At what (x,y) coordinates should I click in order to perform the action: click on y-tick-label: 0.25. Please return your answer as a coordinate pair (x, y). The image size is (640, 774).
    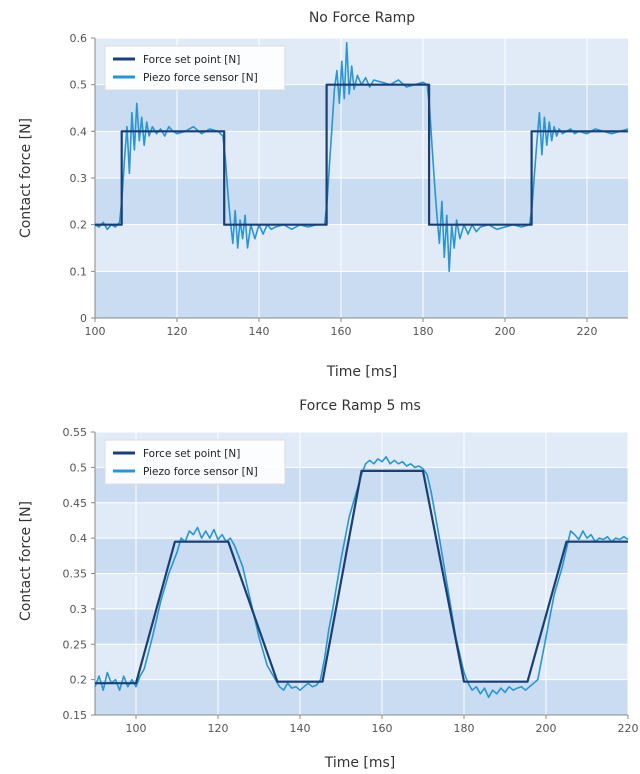
    Looking at the image, I should click on (75, 644).